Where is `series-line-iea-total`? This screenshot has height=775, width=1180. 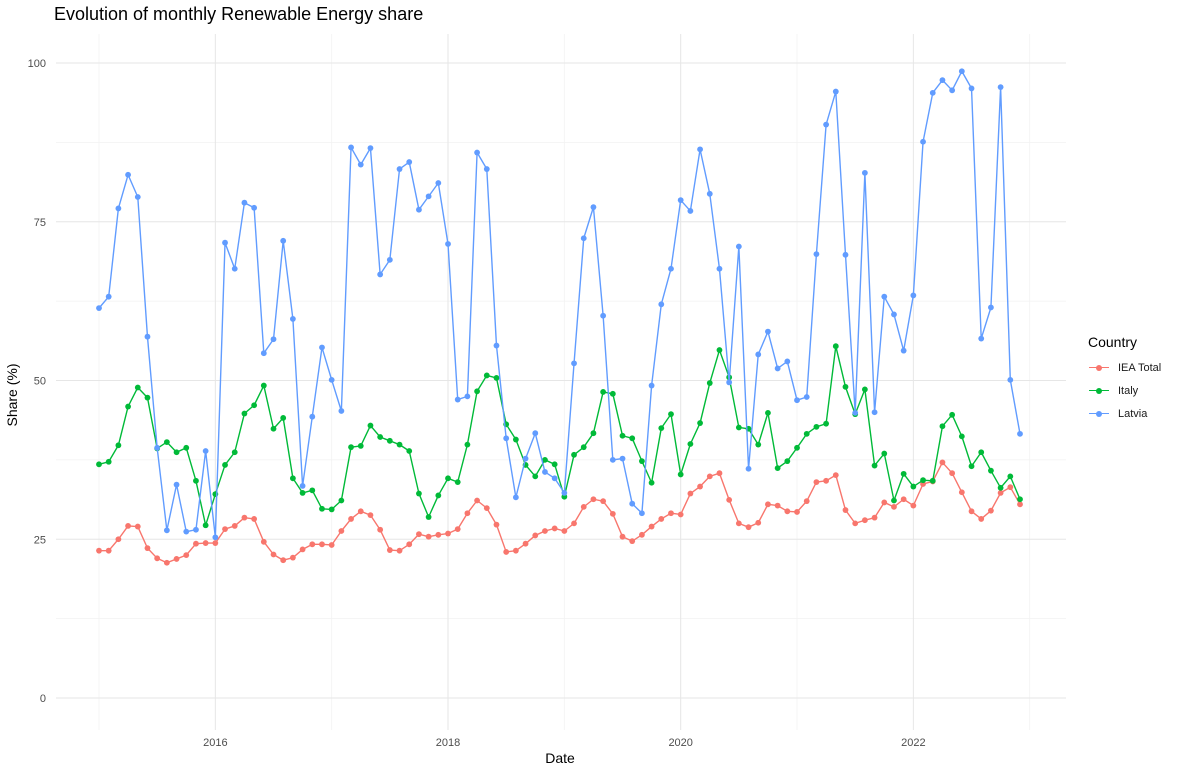 series-line-iea-total is located at coordinates (560, 512).